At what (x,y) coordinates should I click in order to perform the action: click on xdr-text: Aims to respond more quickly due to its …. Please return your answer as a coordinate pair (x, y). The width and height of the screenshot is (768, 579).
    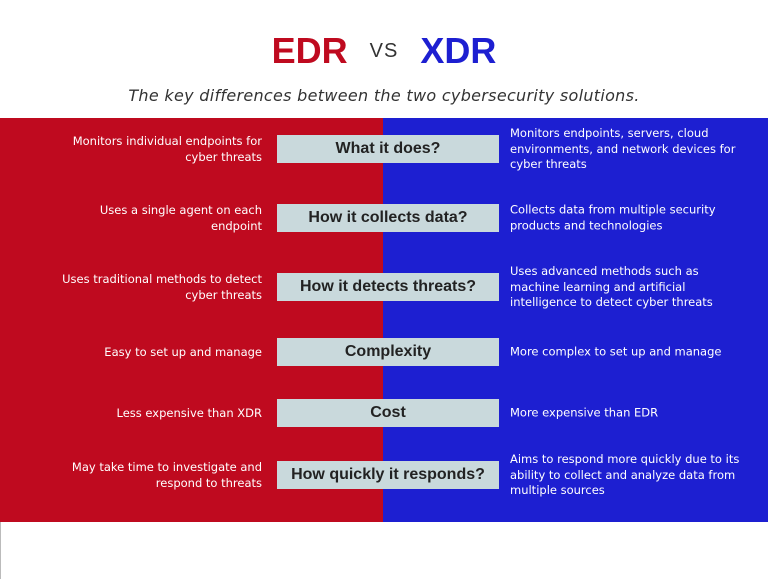
    Looking at the image, I should click on (625, 474).